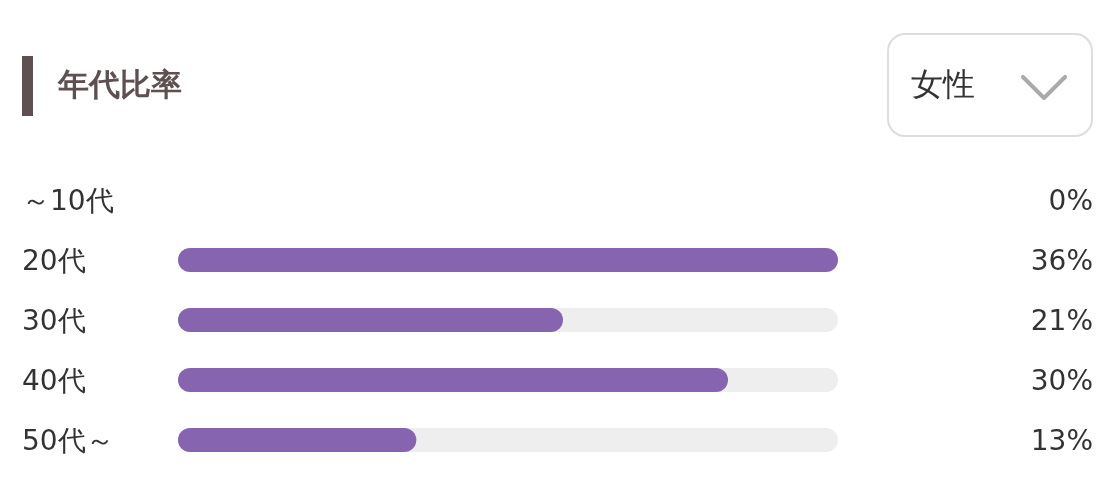 The image size is (1112, 492). What do you see at coordinates (120, 84) in the screenshot?
I see `chart-title: 年代比率` at bounding box center [120, 84].